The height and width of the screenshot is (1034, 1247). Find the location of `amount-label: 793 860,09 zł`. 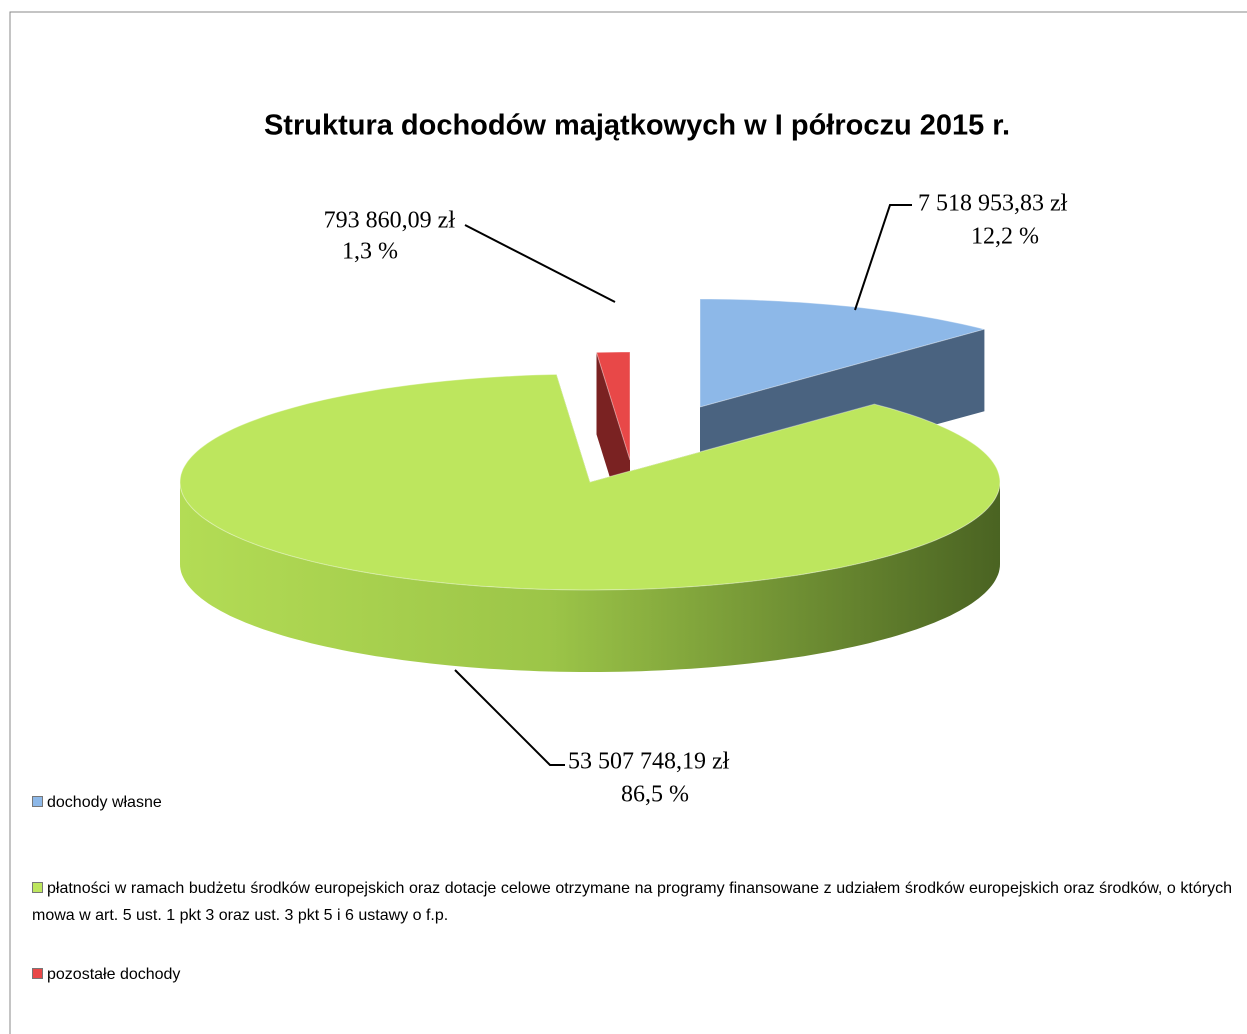

amount-label: 793 860,09 zł is located at coordinates (390, 221).